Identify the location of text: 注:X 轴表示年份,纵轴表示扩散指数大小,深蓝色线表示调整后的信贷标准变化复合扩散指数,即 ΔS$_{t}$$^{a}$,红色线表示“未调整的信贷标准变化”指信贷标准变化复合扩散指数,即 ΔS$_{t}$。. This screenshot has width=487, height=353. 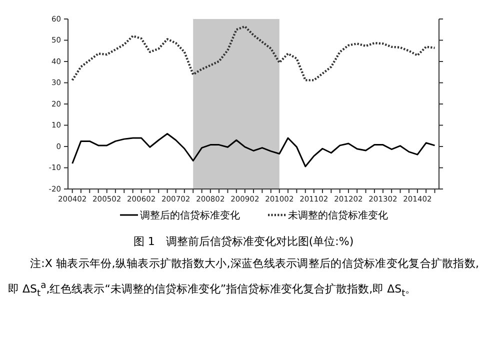
(243, 278).